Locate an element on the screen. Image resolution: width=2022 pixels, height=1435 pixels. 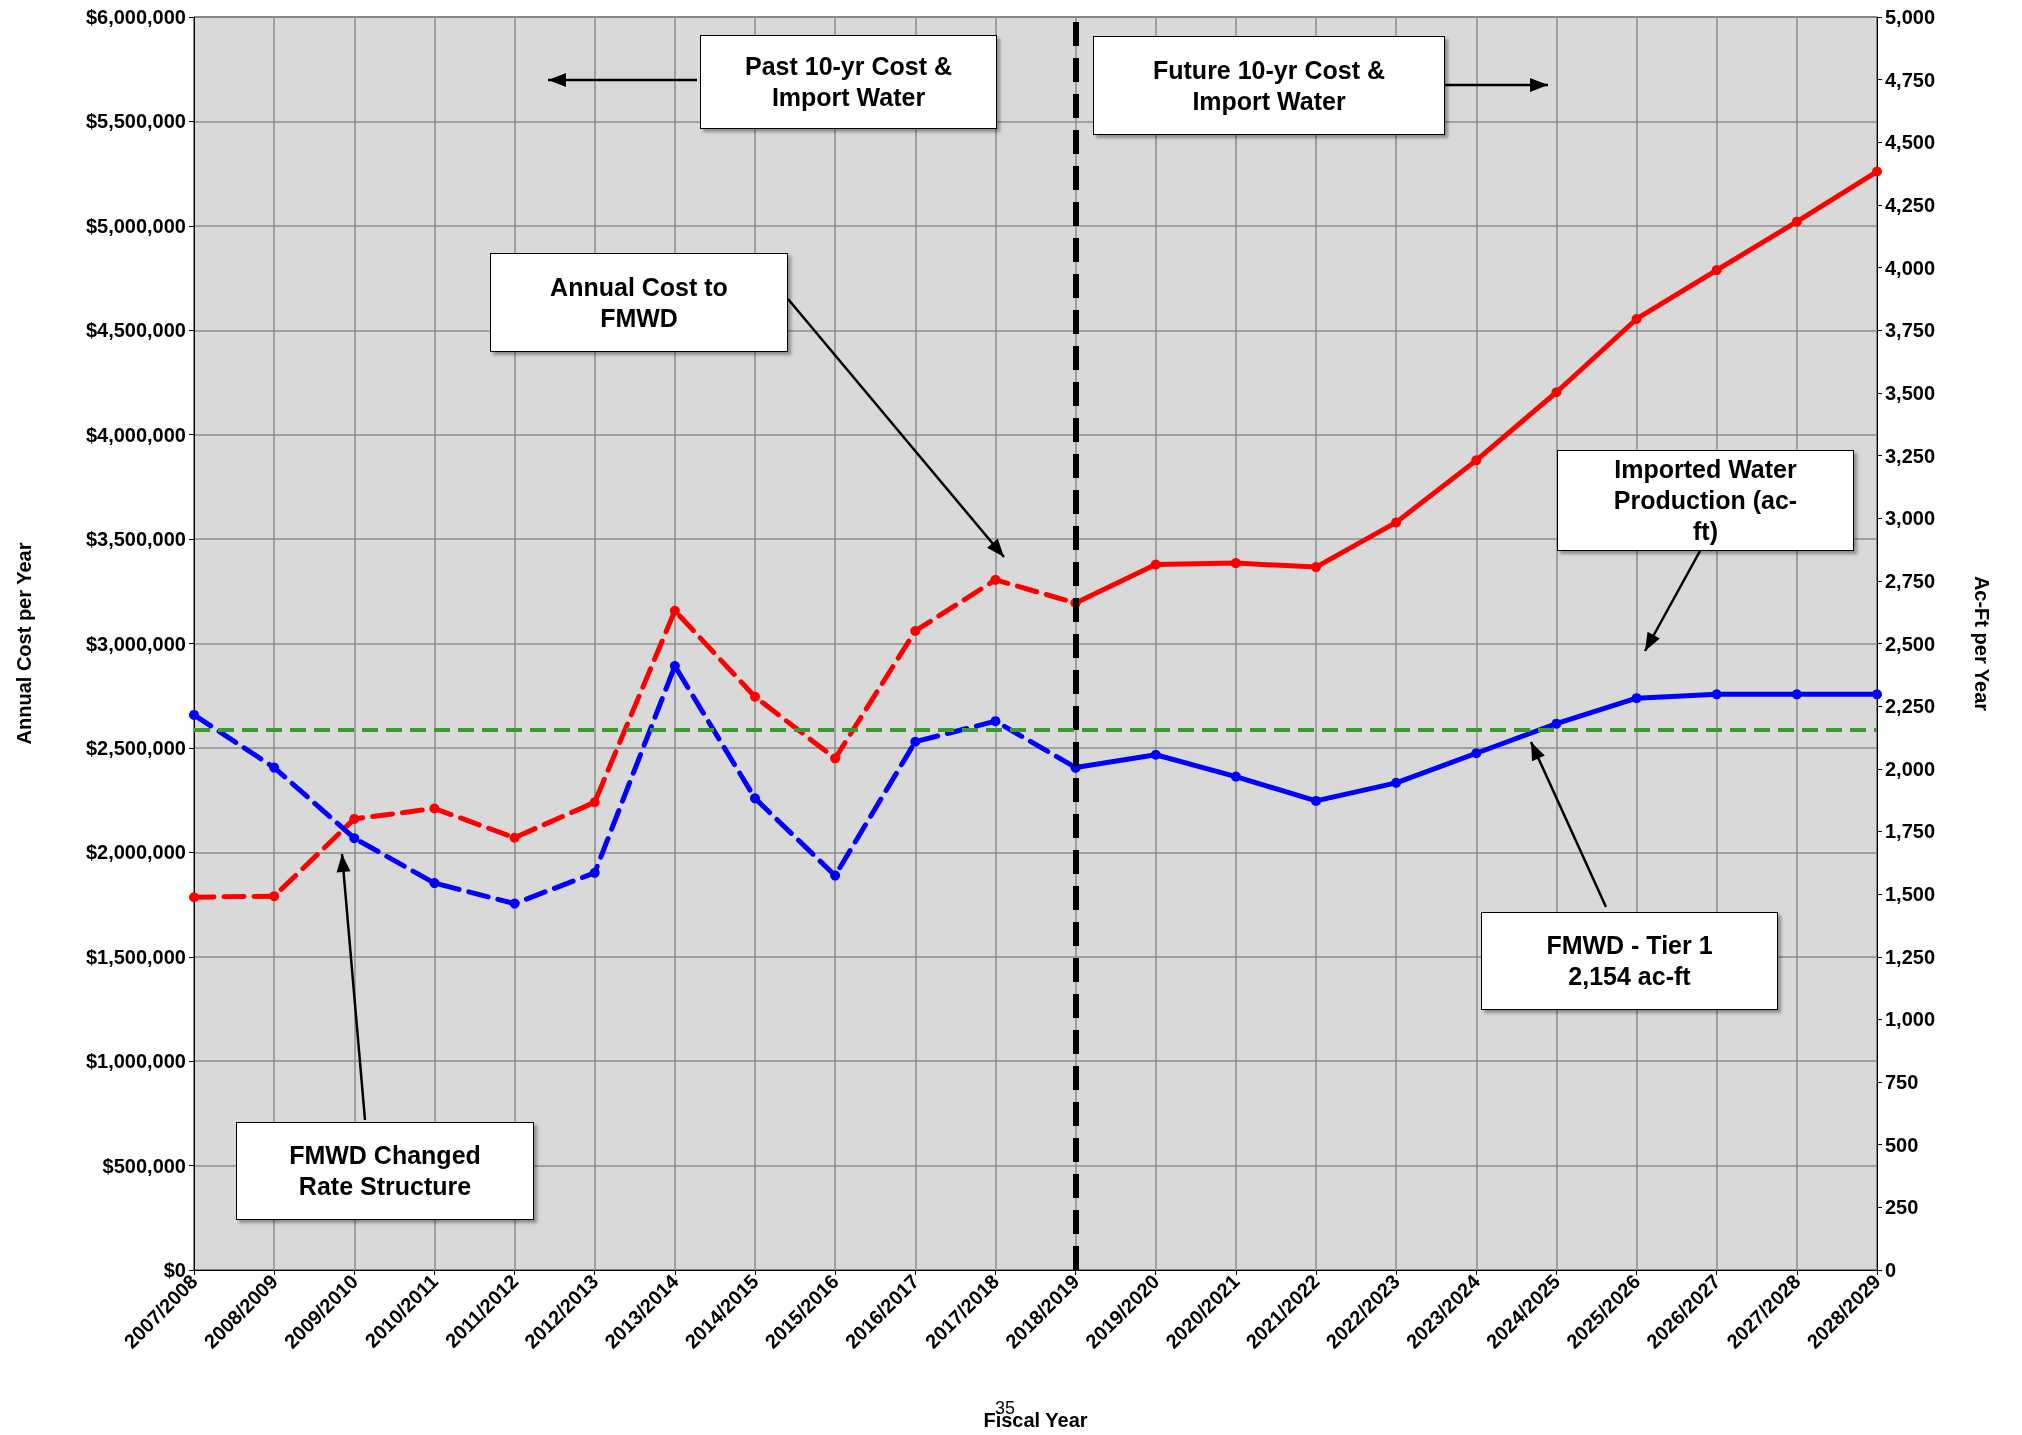
y-tick-label: $2,000,000 is located at coordinates (135, 852).